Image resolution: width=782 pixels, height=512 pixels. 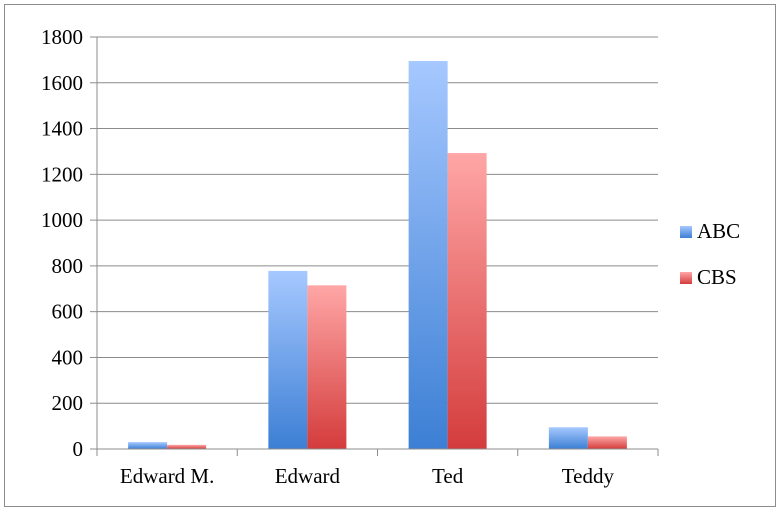 What do you see at coordinates (718, 231) in the screenshot?
I see `legend-label-abc: ABC` at bounding box center [718, 231].